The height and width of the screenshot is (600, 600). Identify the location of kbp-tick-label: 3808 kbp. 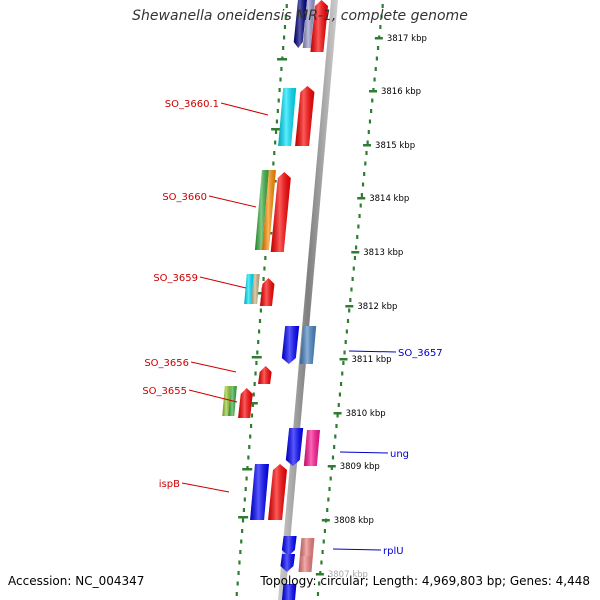
(354, 521).